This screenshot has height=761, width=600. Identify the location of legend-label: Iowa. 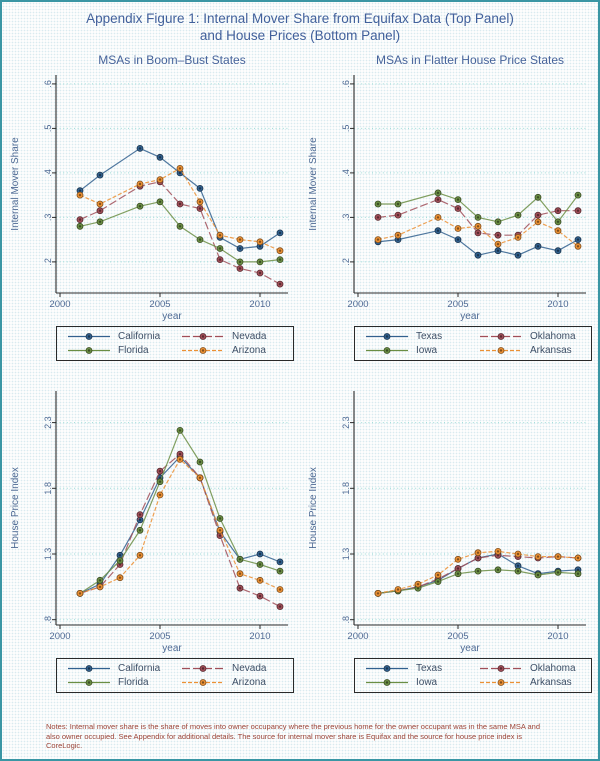
(427, 350).